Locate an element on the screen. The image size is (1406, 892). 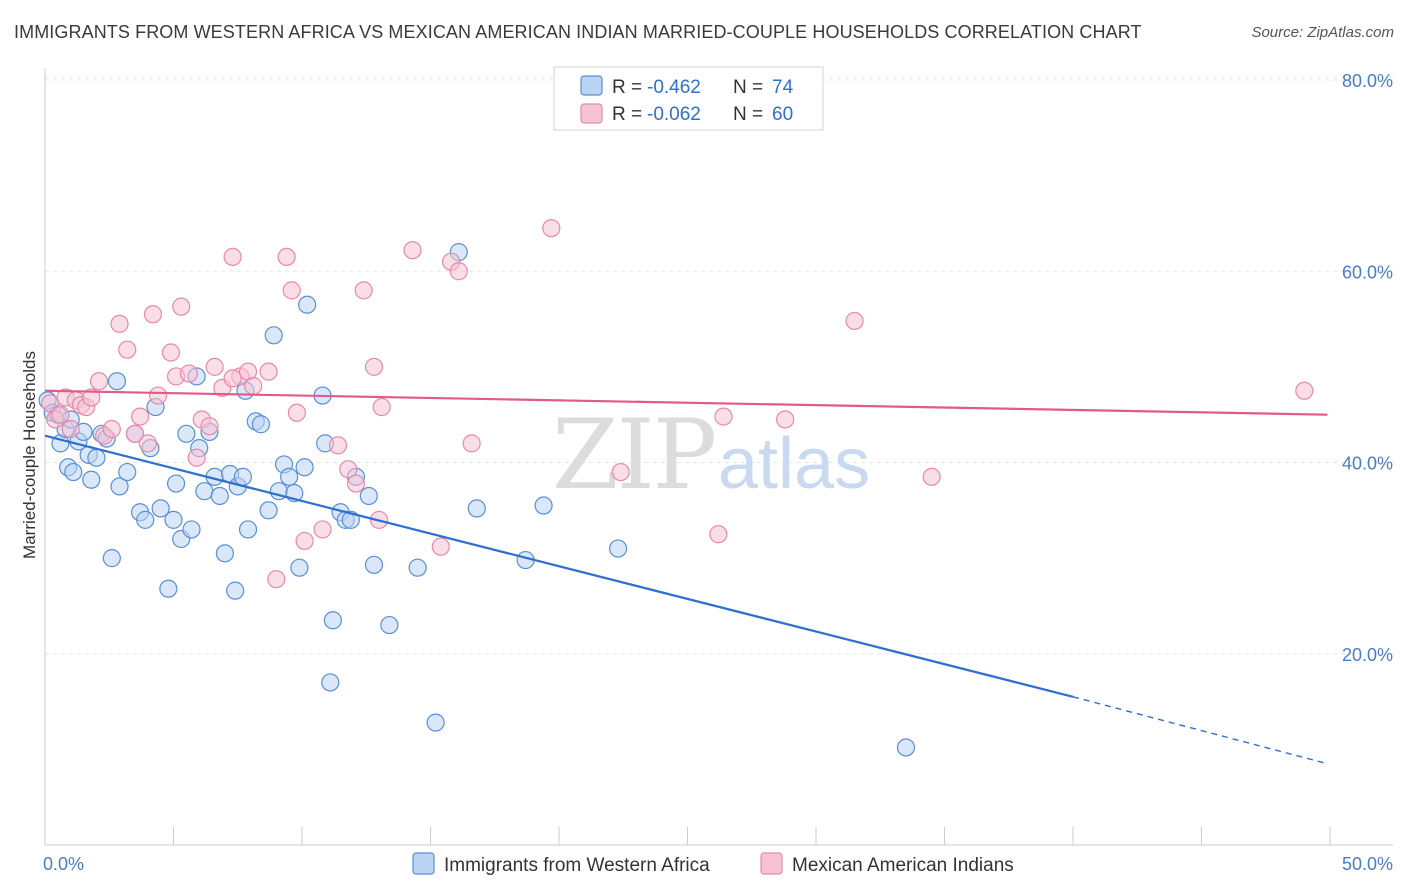
bottom-legend-swatch-pink is located at coordinates (771, 863).